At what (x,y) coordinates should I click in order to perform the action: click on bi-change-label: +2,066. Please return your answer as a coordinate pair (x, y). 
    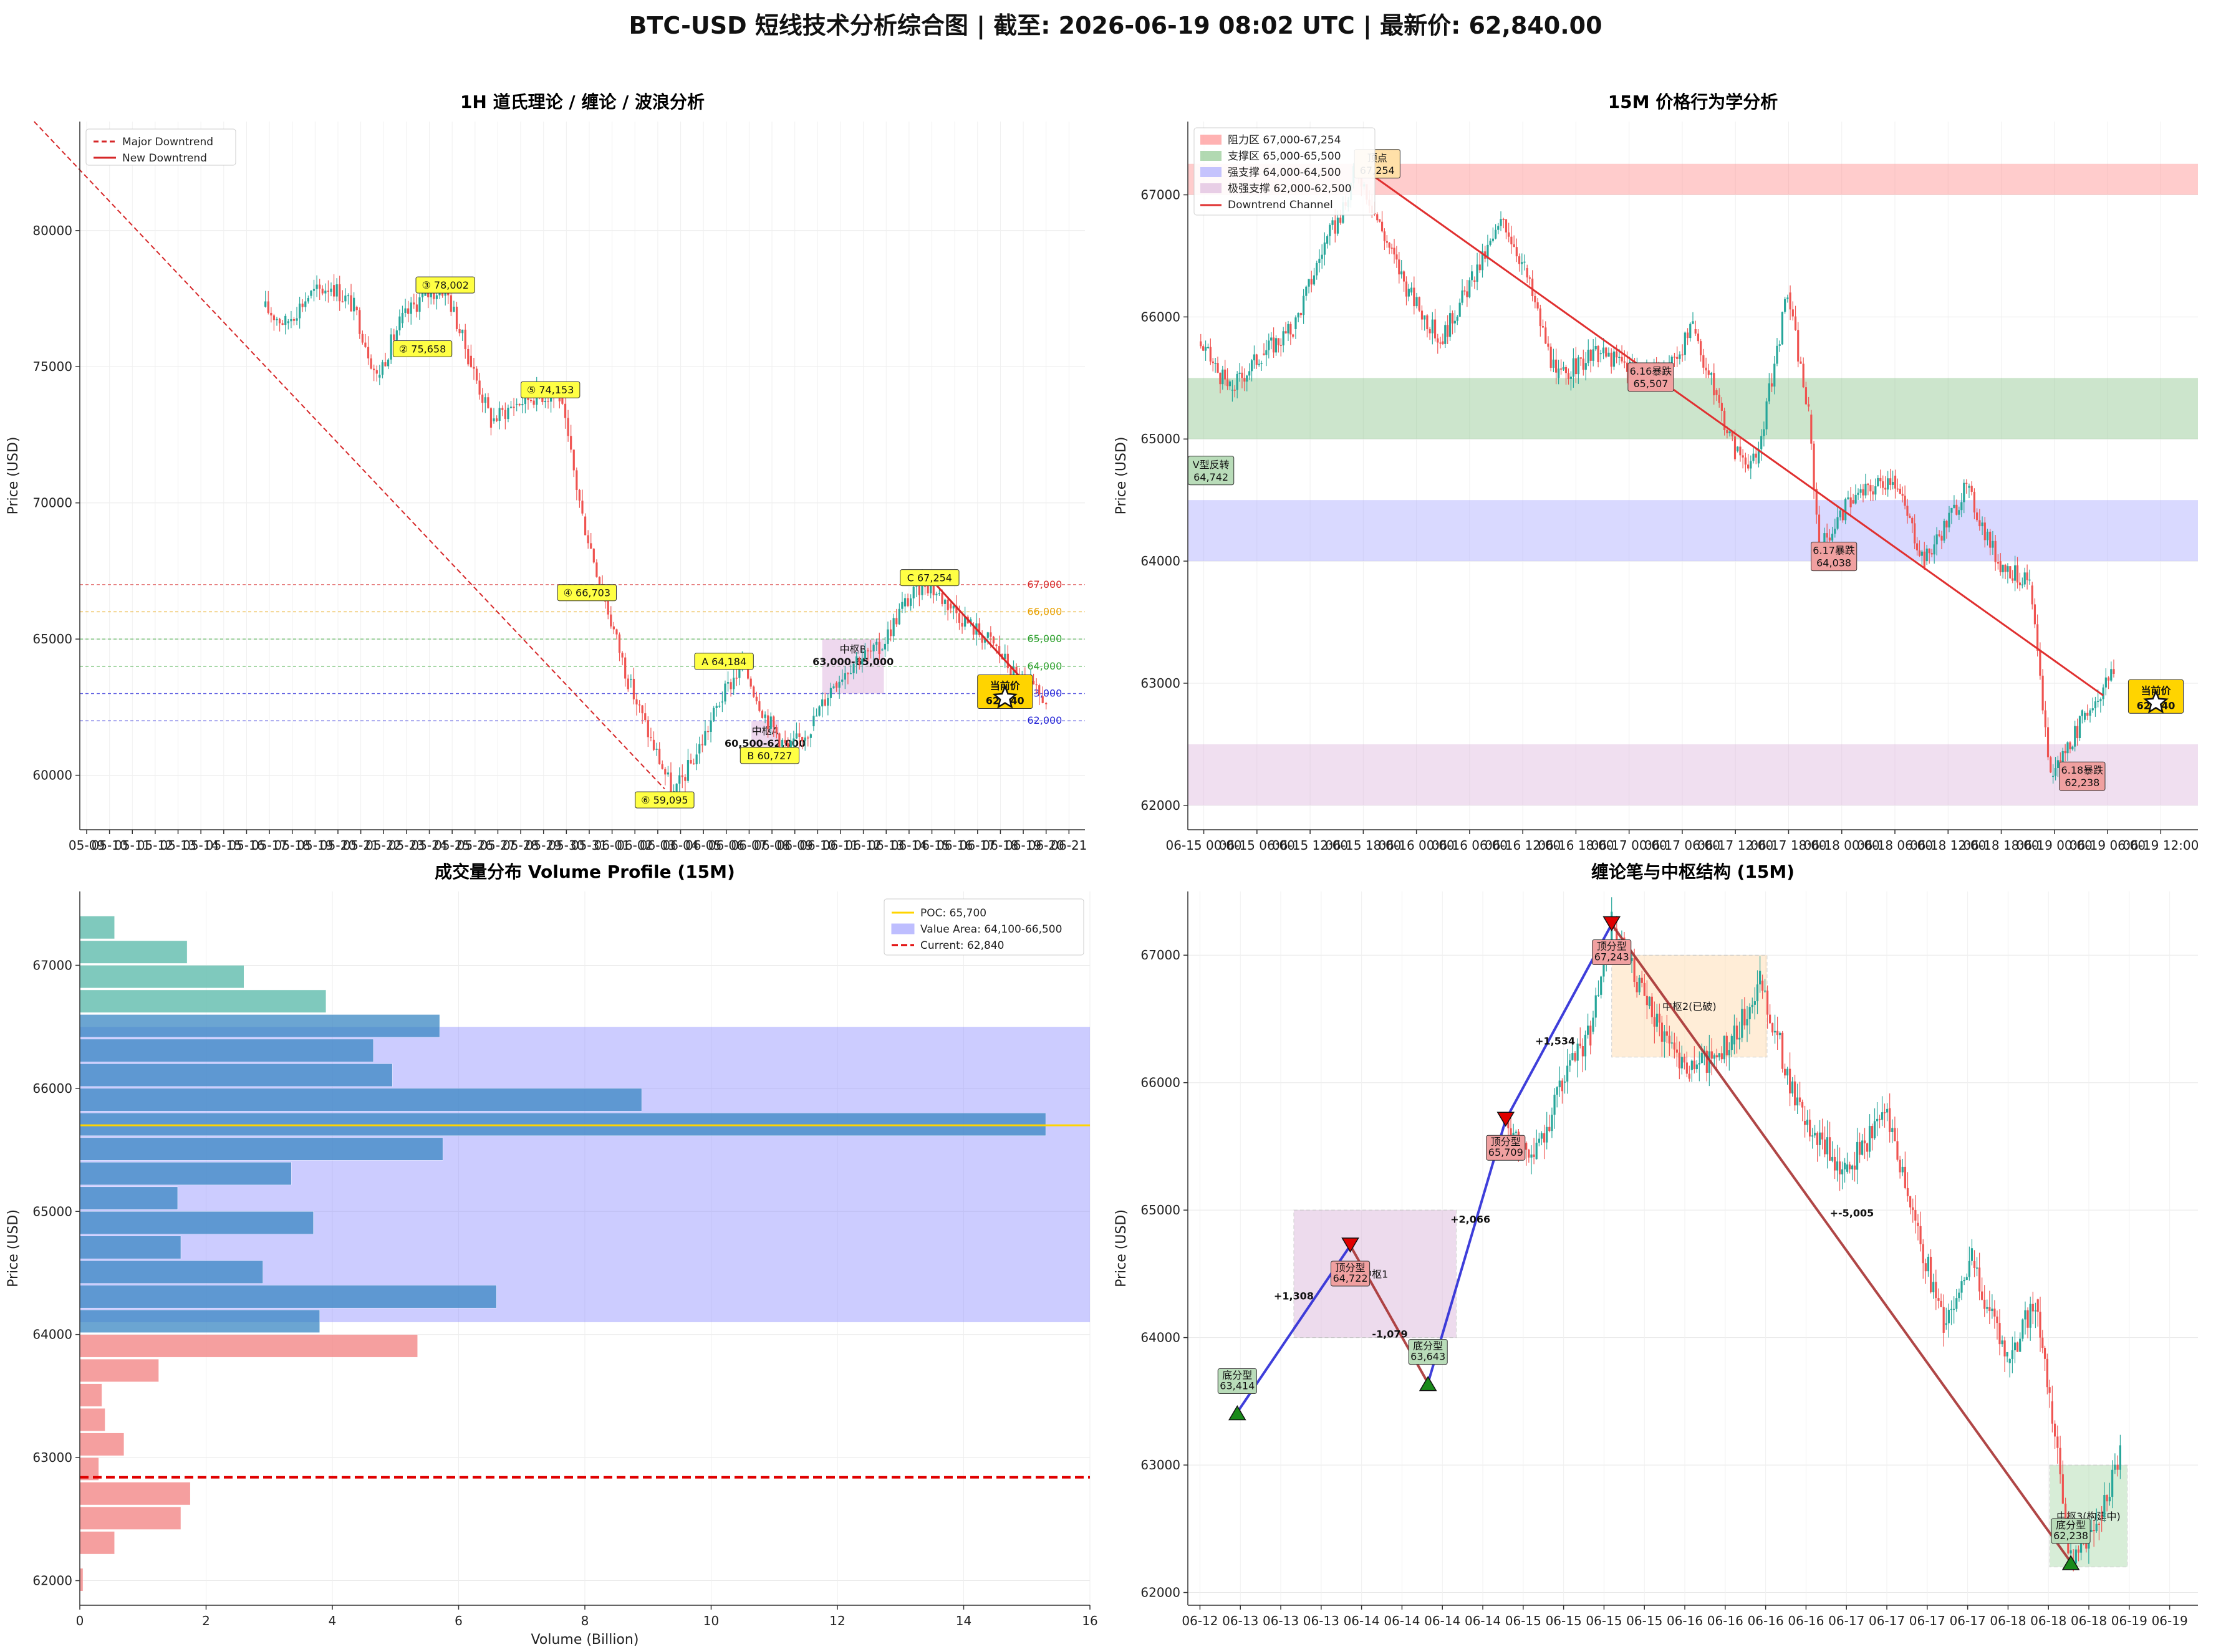
    Looking at the image, I should click on (1470, 1220).